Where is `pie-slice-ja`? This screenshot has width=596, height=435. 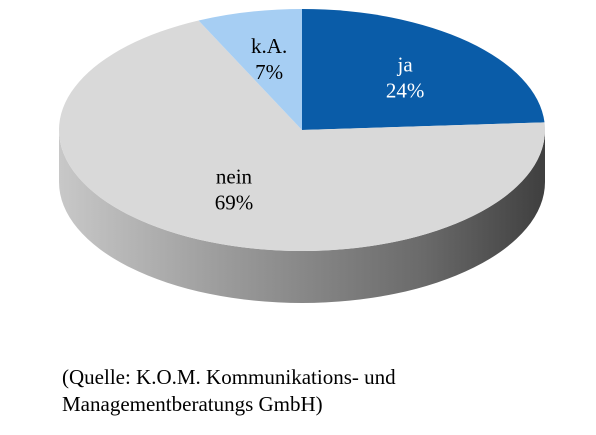
pie-slice-ja is located at coordinates (423, 69).